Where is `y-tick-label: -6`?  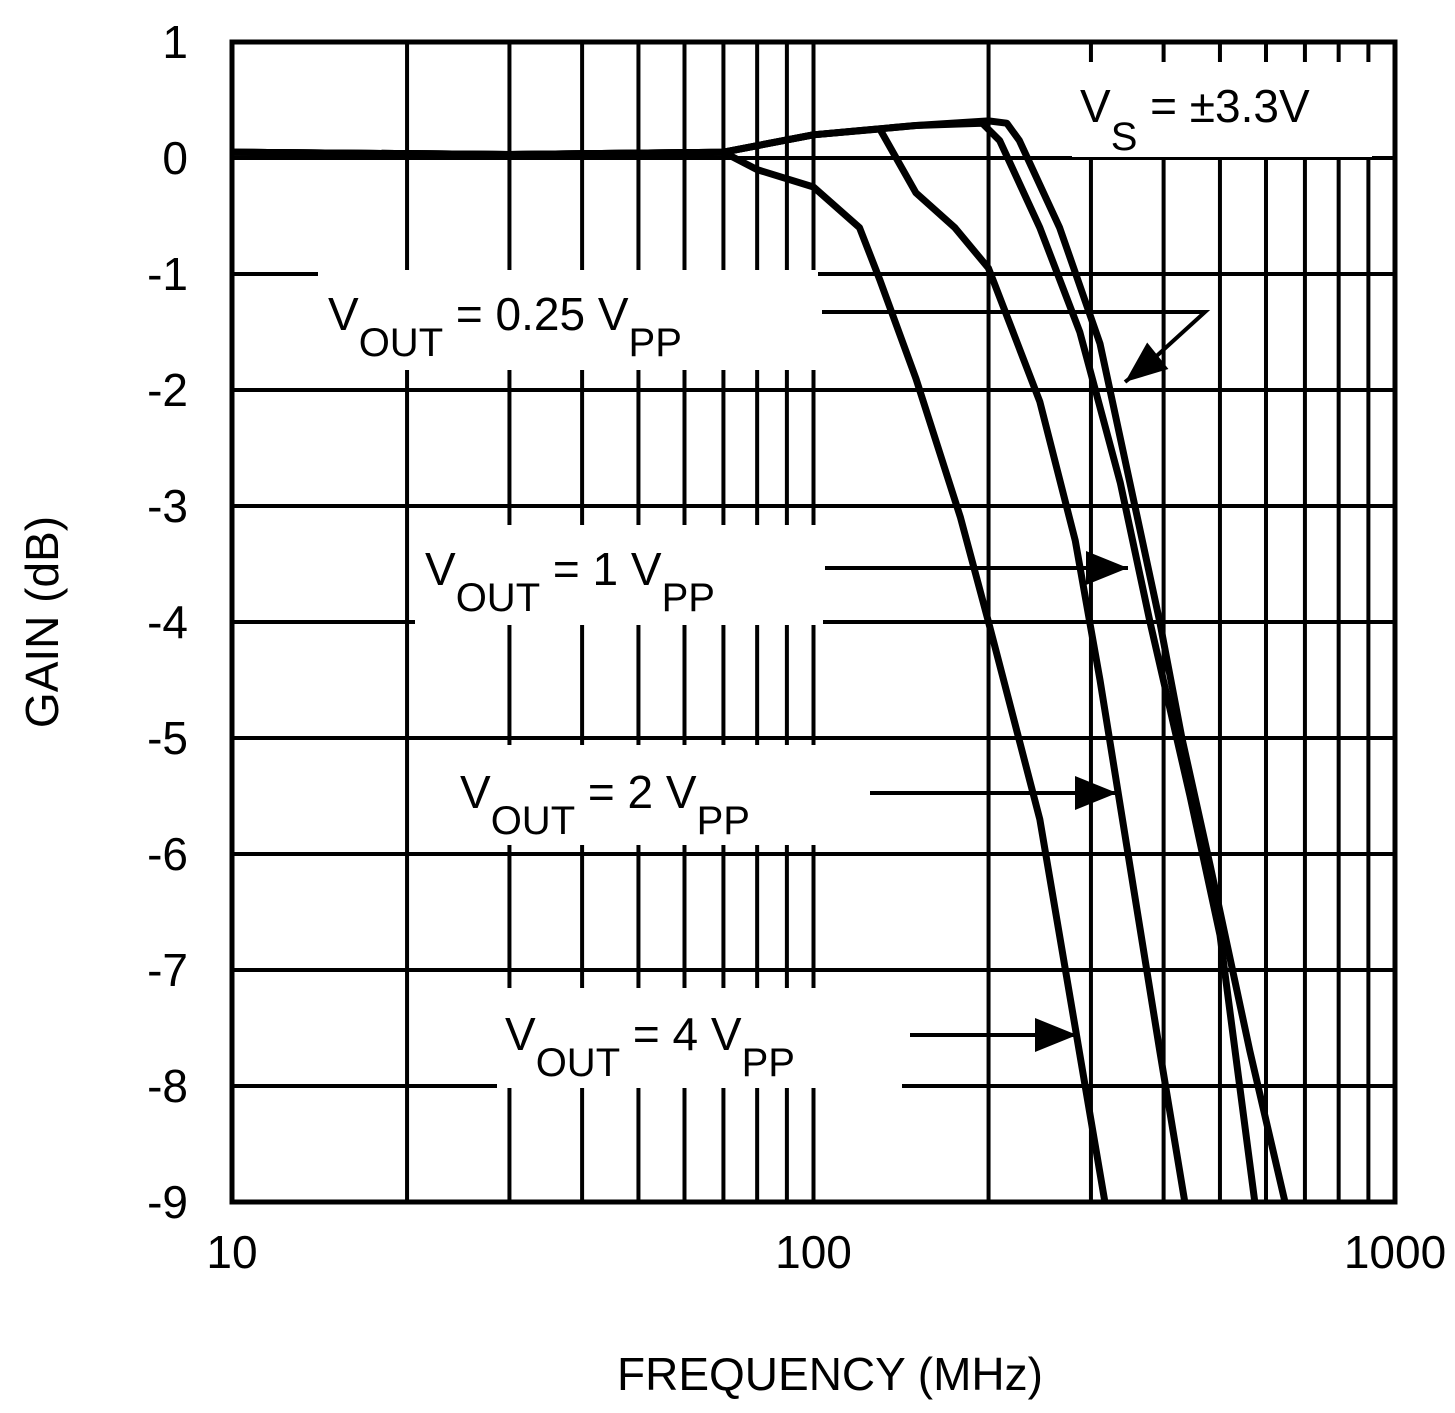 y-tick-label: -6 is located at coordinates (167, 854).